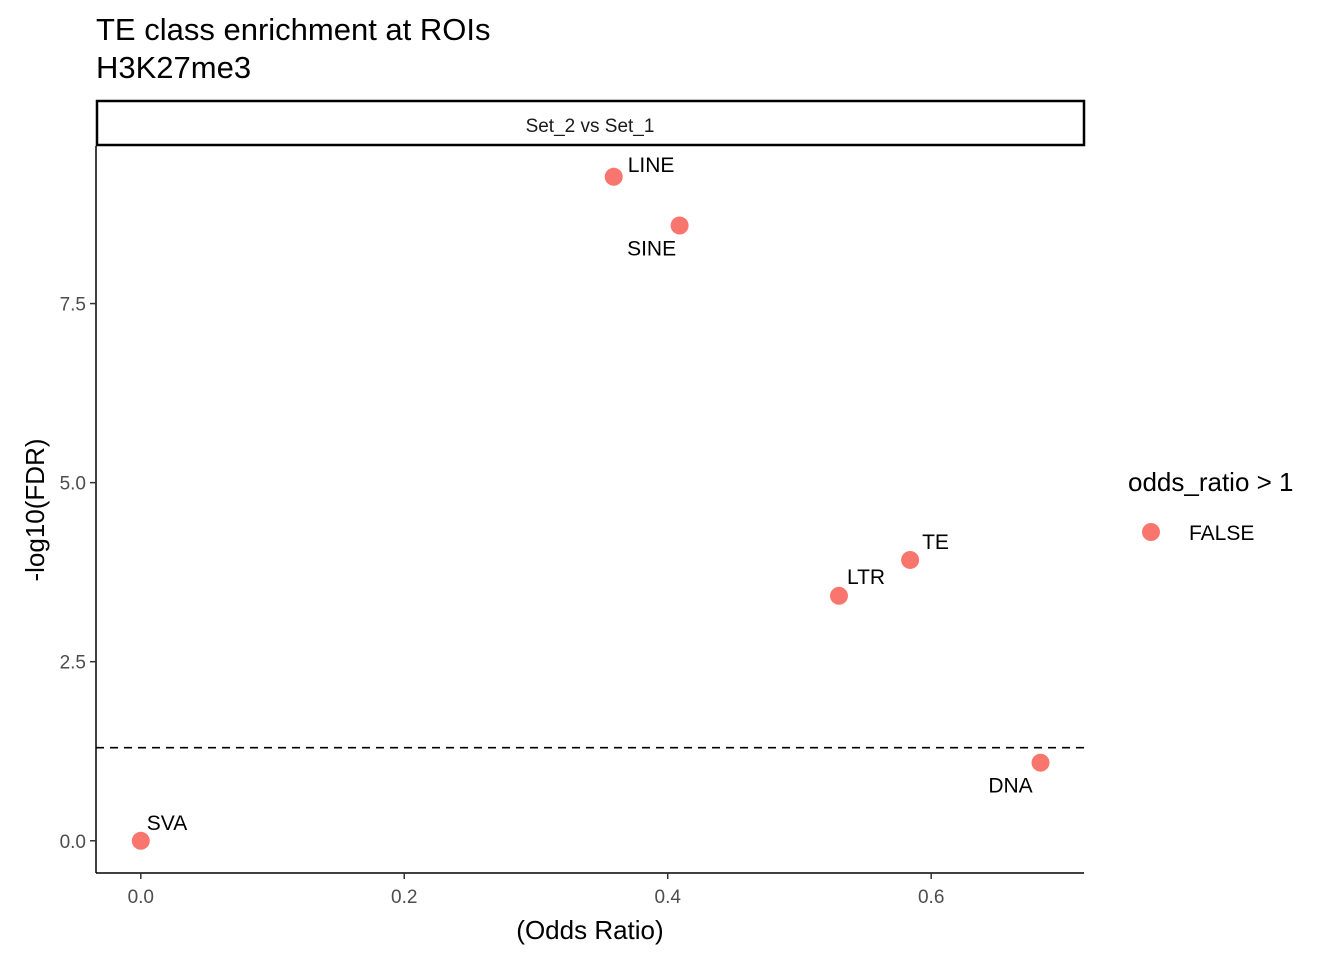 The width and height of the screenshot is (1344, 960). Describe the element at coordinates (590, 126) in the screenshot. I see `facet-strip-label: Set_2 vs Set_1` at that location.